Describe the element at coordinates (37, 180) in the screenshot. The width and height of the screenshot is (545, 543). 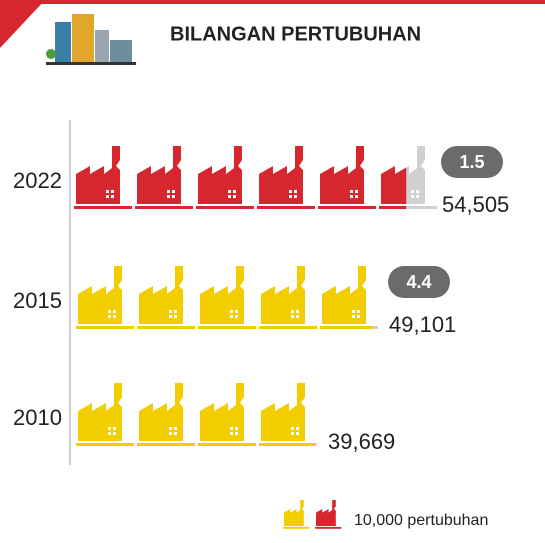
I see `category-label: 2022` at that location.